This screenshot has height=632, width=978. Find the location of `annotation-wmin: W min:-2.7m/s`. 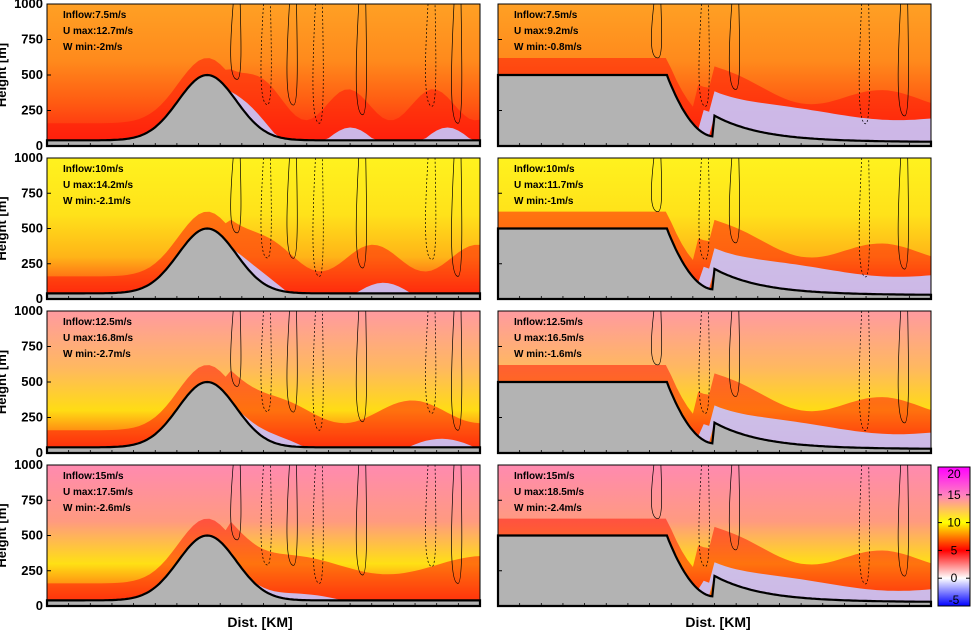

annotation-wmin: W min:-2.7m/s is located at coordinates (97, 354).